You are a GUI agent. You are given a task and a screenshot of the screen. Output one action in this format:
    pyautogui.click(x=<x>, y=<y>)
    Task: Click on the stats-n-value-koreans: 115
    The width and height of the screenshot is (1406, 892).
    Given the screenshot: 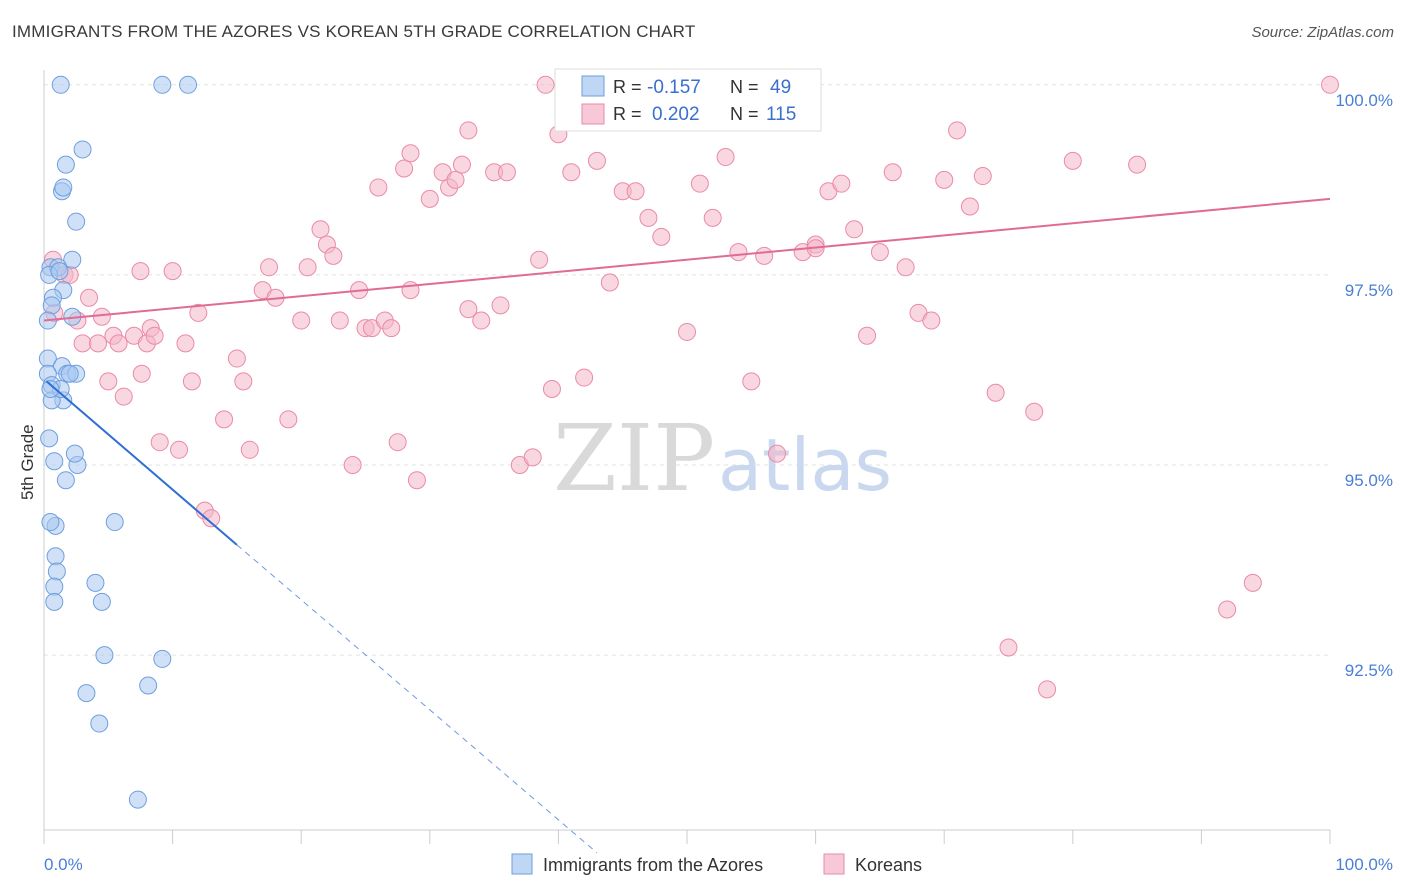 What is the action you would take?
    pyautogui.click(x=781, y=114)
    